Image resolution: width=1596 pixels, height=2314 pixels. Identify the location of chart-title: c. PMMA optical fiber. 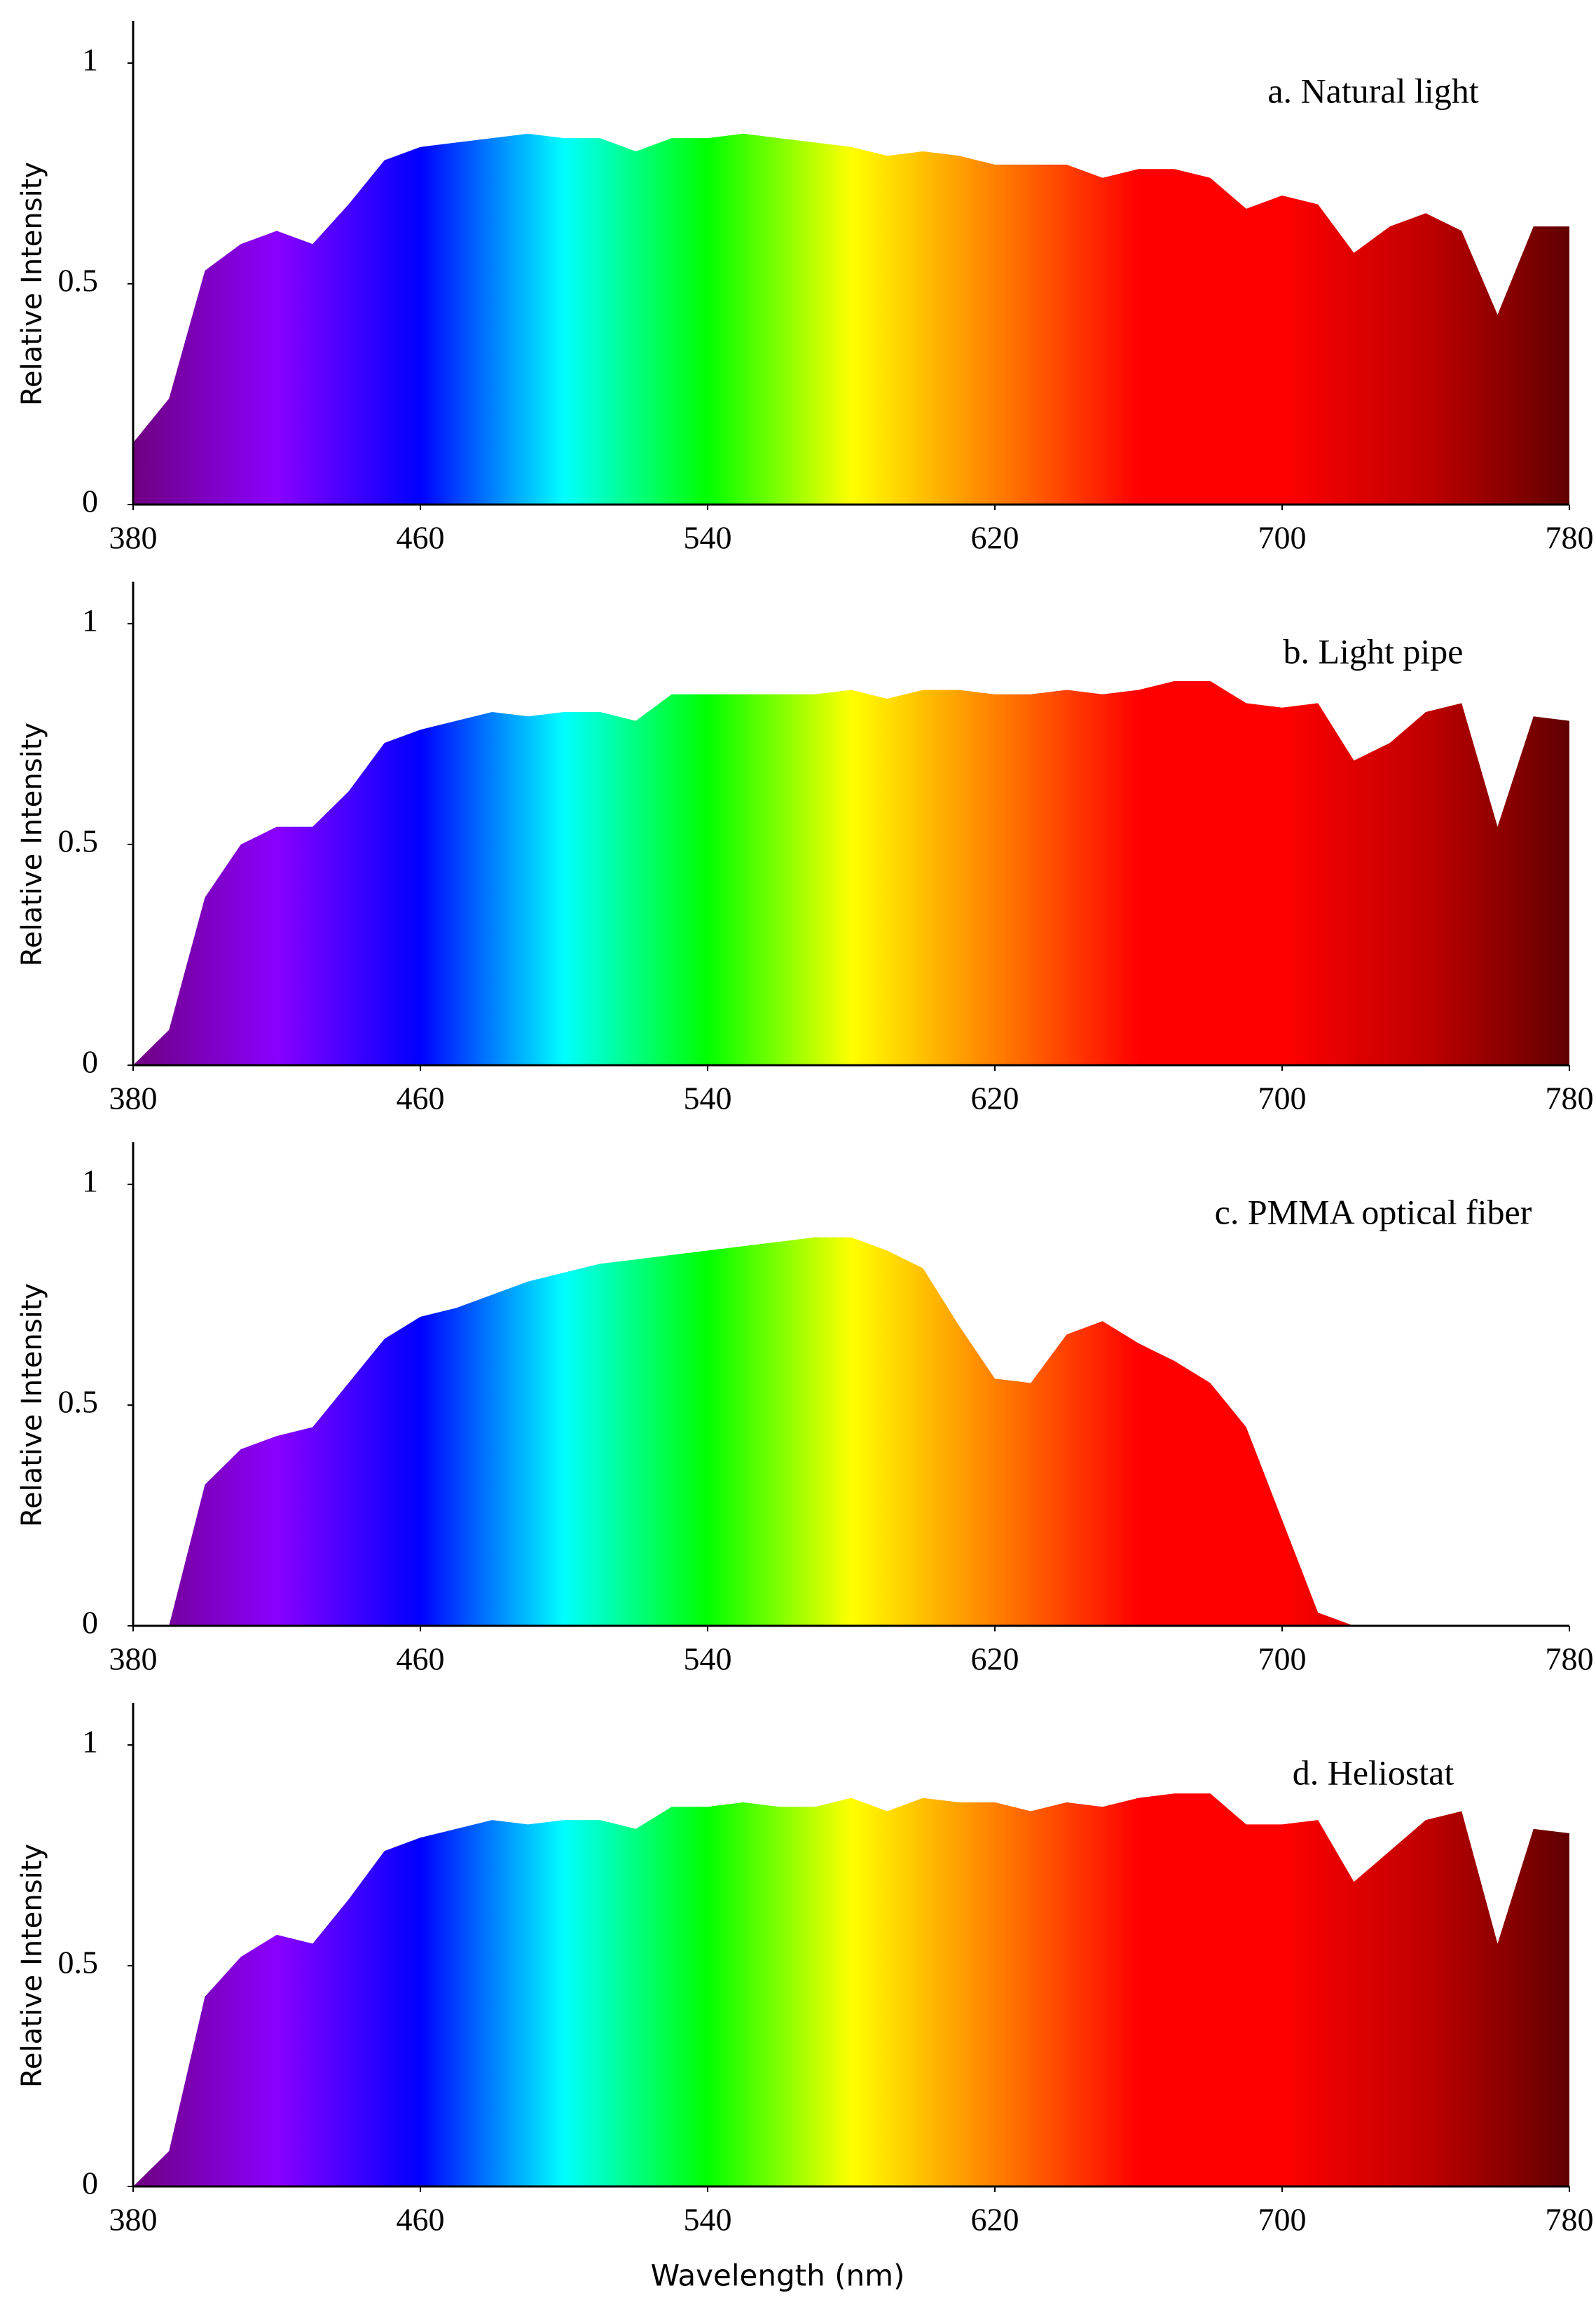
(1373, 1211).